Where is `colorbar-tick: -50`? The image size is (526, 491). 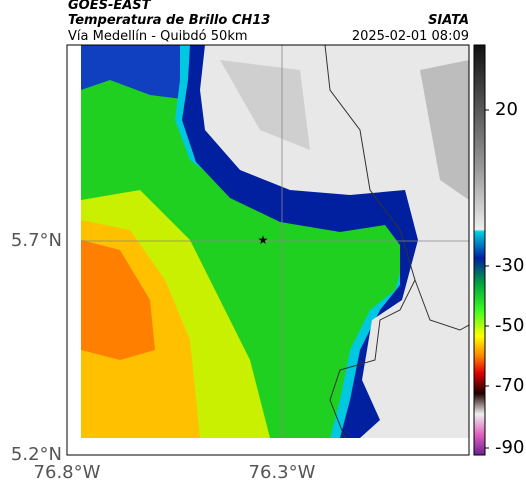
colorbar-tick: -50 is located at coordinates (509, 325).